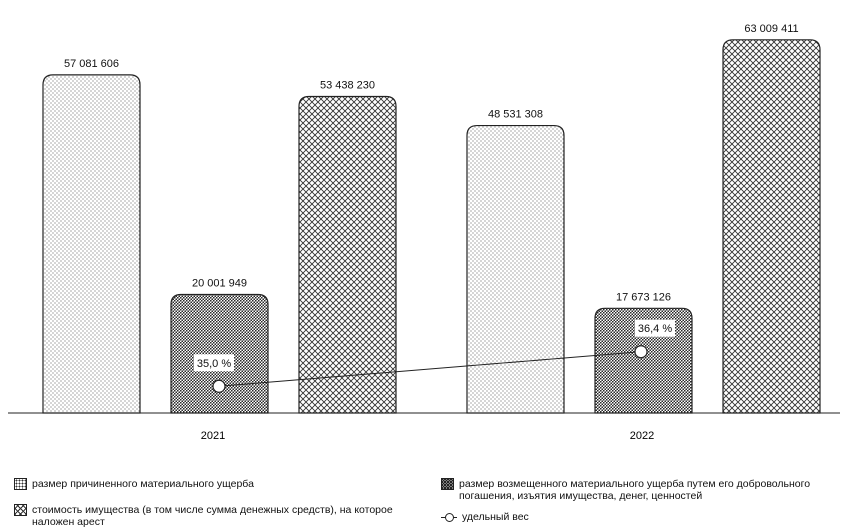 The width and height of the screenshot is (844, 528). What do you see at coordinates (449, 517) in the screenshot?
I see `legend-line-marker-icon` at bounding box center [449, 517].